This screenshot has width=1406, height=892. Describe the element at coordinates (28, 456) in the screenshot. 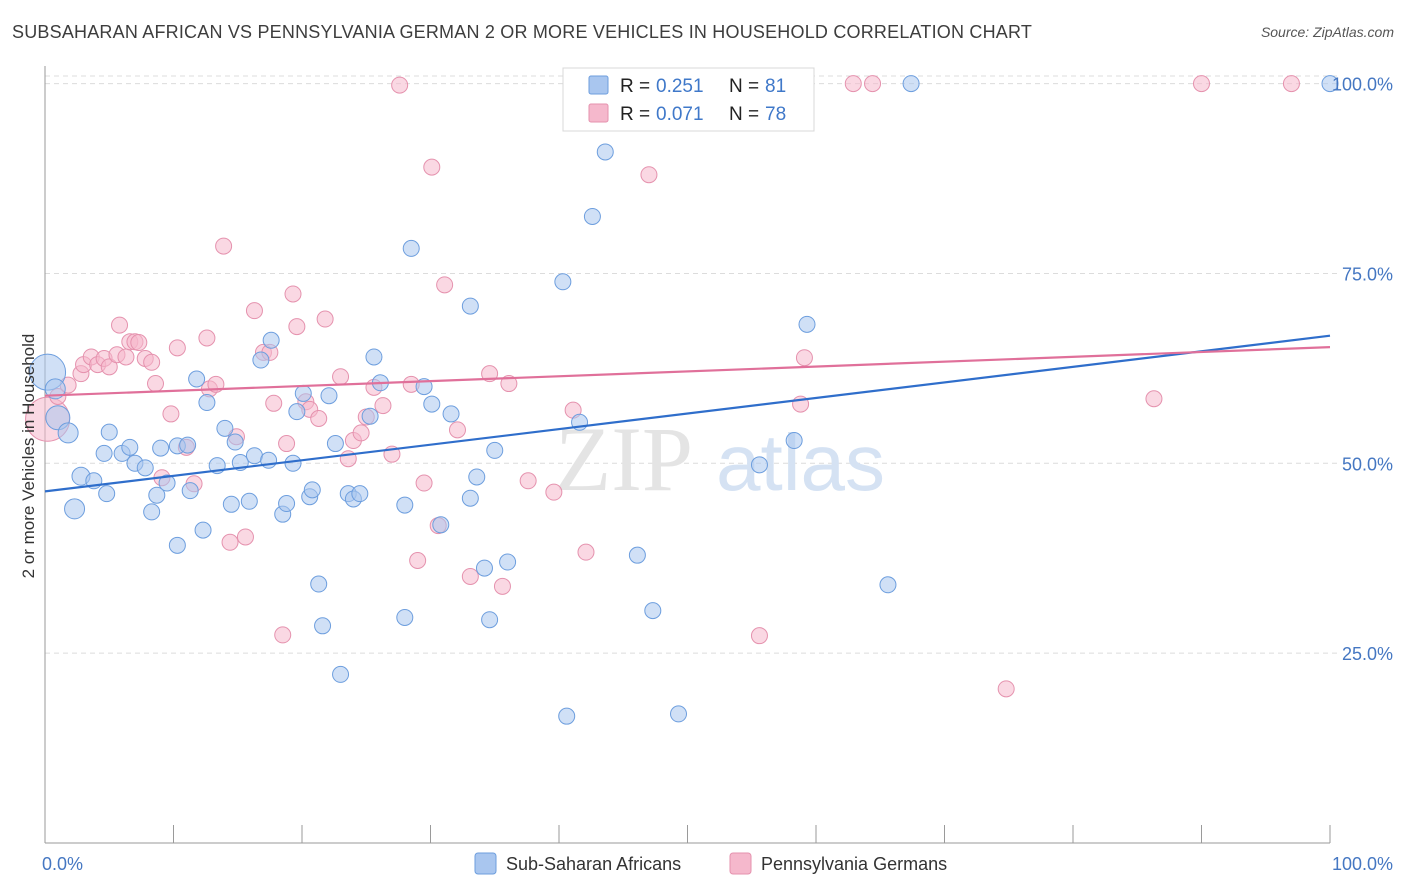

I see `y-axis-label: 2 or more Vehicles in Household` at that location.